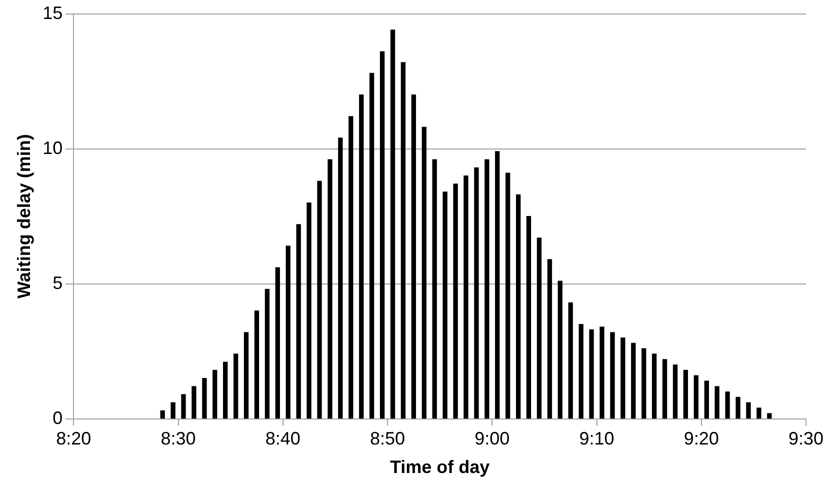 The width and height of the screenshot is (836, 491). What do you see at coordinates (57, 418) in the screenshot?
I see `y-tick-label: 0` at bounding box center [57, 418].